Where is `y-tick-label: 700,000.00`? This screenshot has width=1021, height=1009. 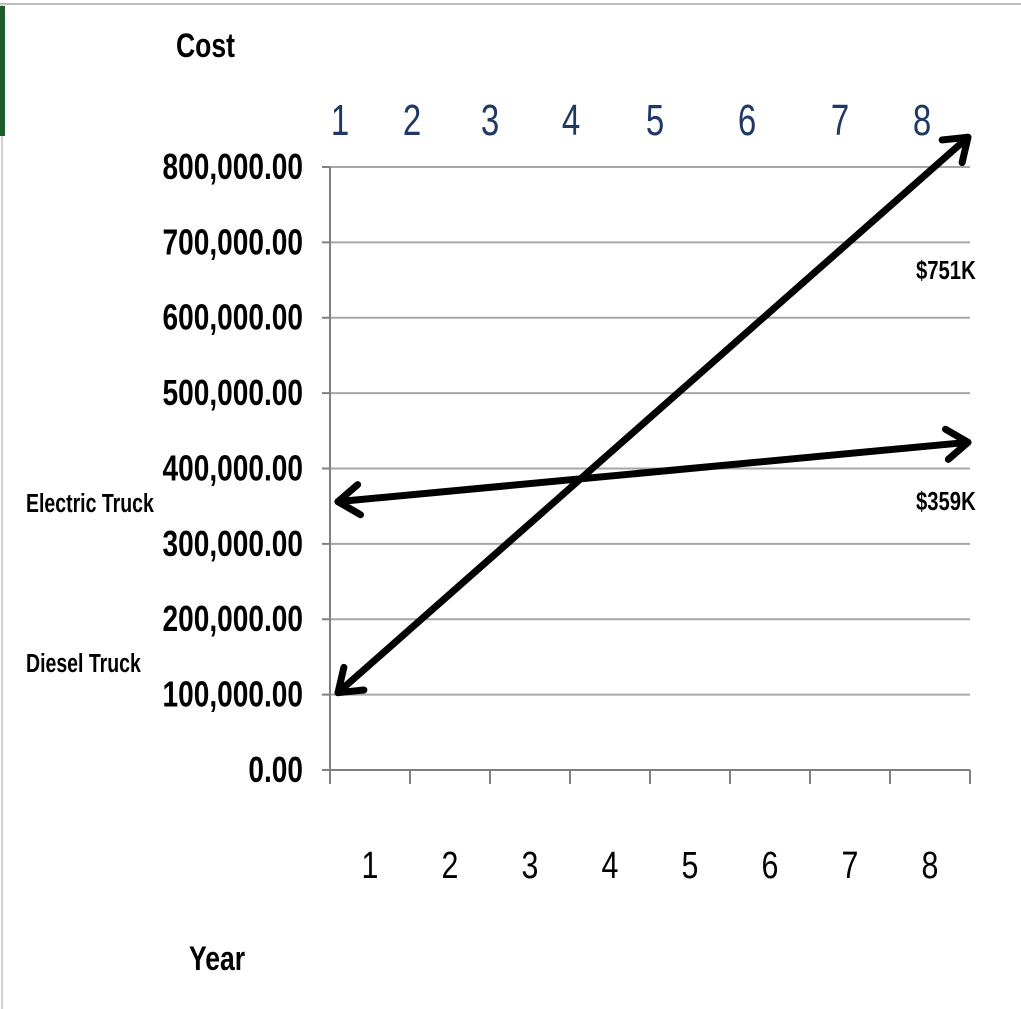 y-tick-label: 700,000.00 is located at coordinates (233, 242).